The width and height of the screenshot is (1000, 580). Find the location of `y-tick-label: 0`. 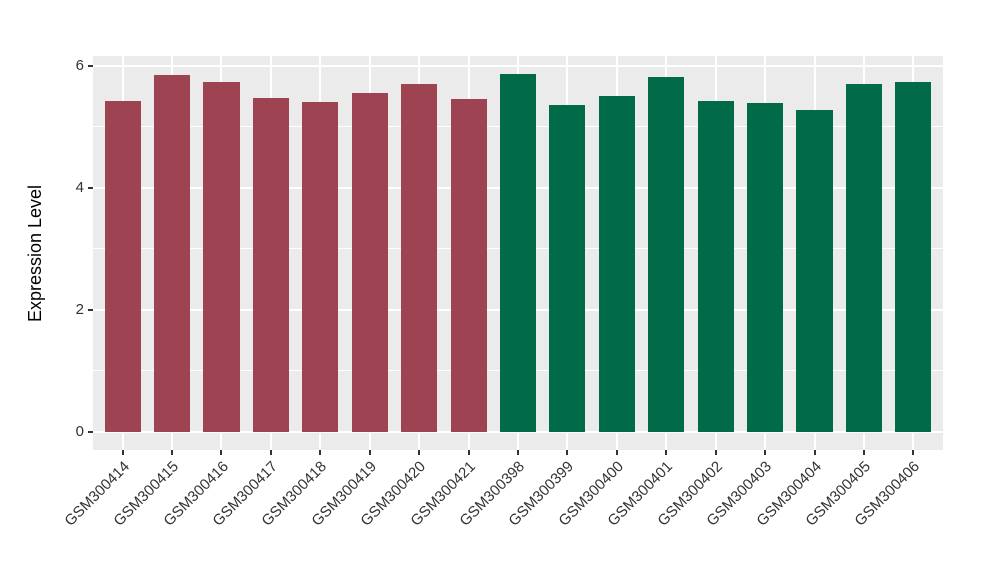

y-tick-label: 0 is located at coordinates (79, 431).